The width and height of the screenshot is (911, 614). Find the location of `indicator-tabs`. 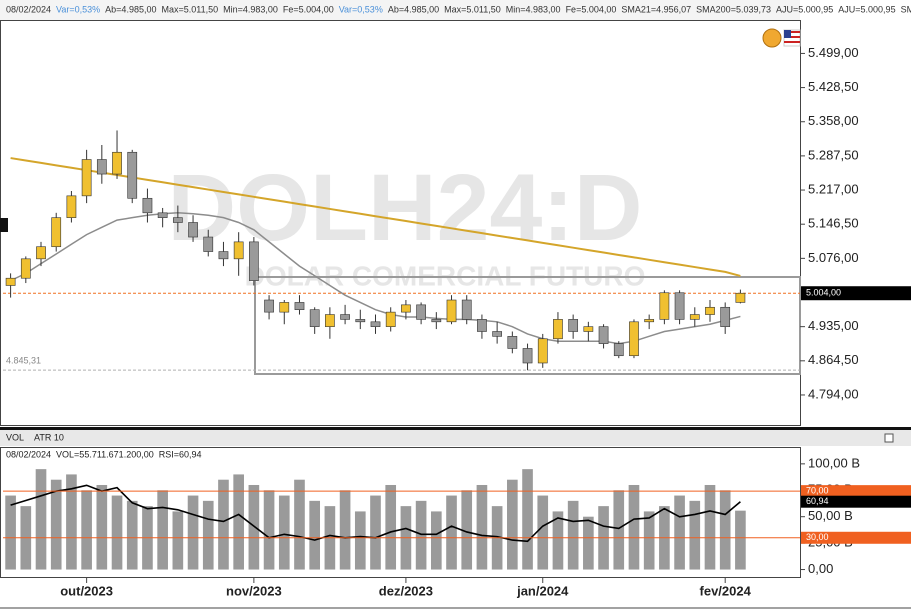

indicator-tabs is located at coordinates (455, 438).